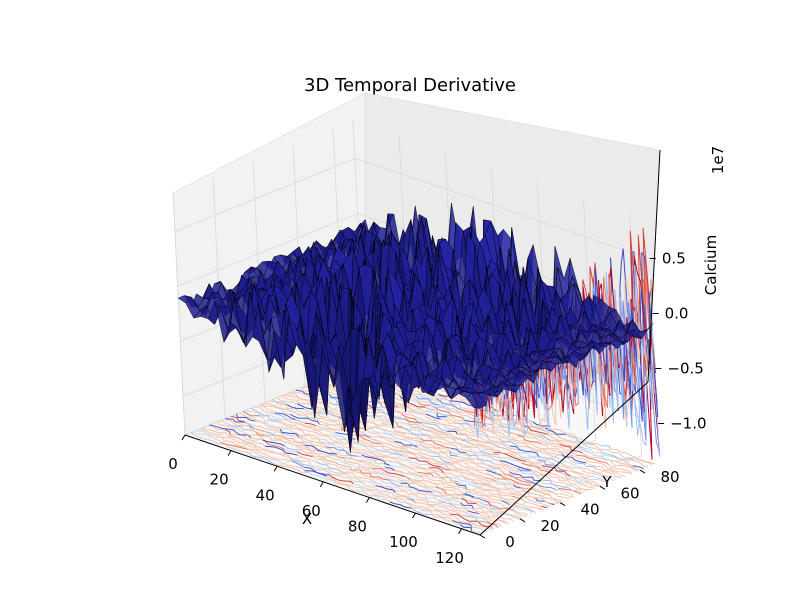 This screenshot has height=600, width=800. Describe the element at coordinates (711, 265) in the screenshot. I see `z-axis-title: Calcium` at that location.